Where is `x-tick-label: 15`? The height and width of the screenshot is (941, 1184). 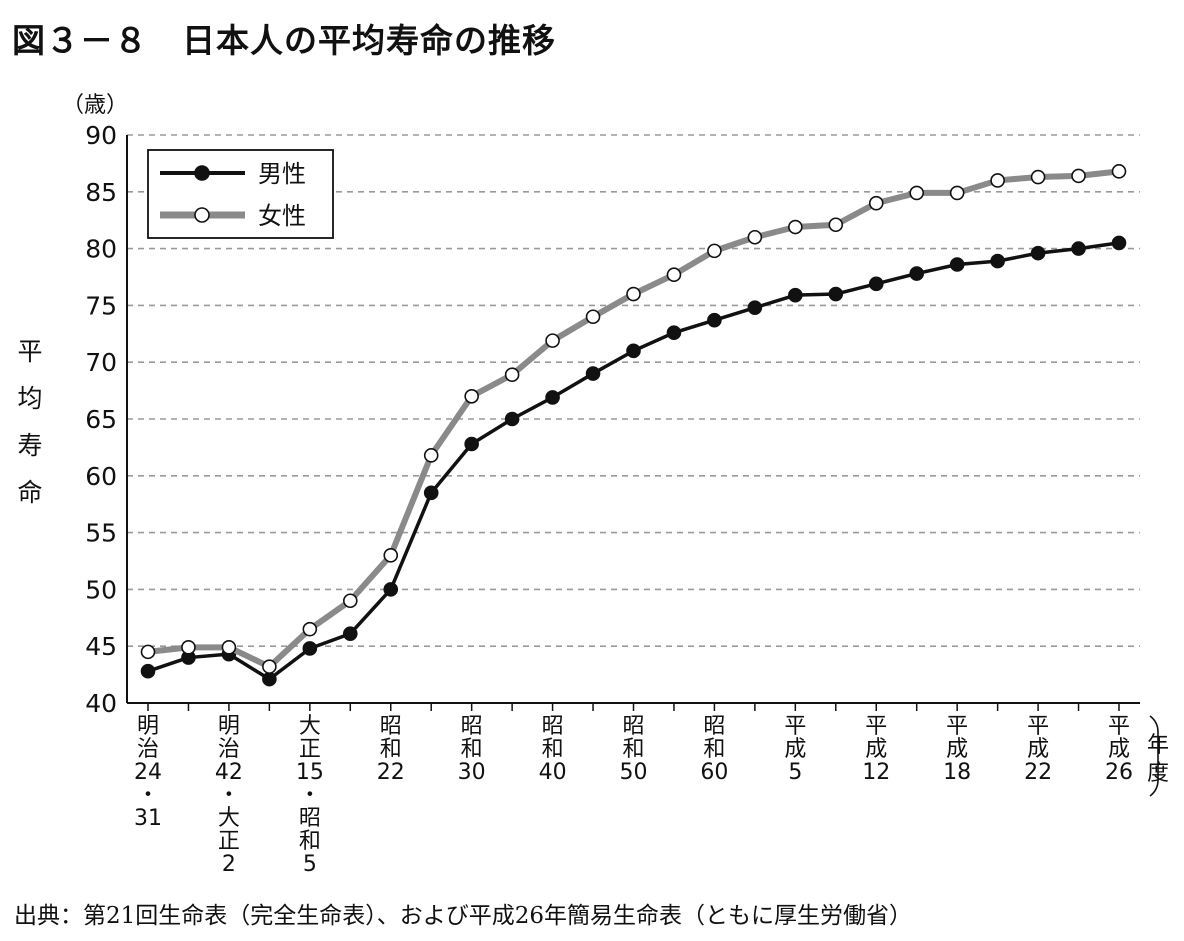
x-tick-label: 15 is located at coordinates (310, 772).